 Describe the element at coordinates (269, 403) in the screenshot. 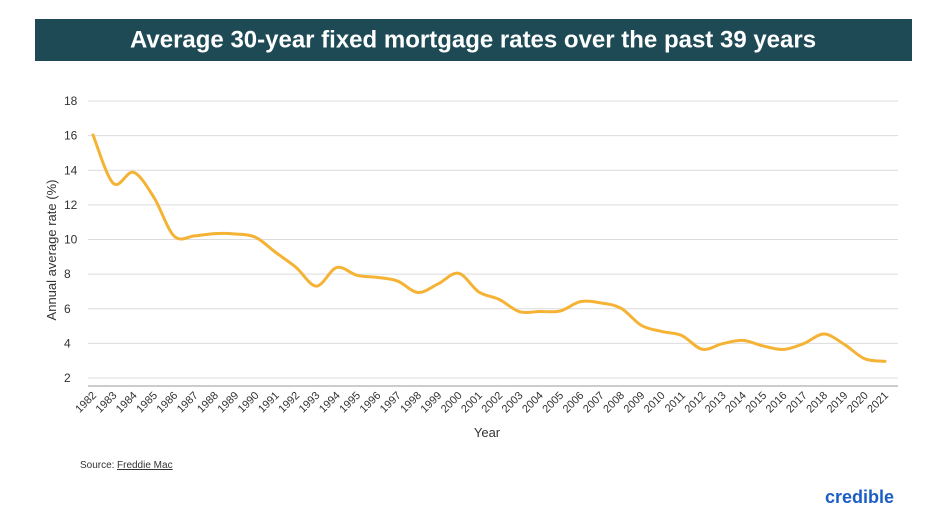

I see `x-tick-label: 1991` at that location.